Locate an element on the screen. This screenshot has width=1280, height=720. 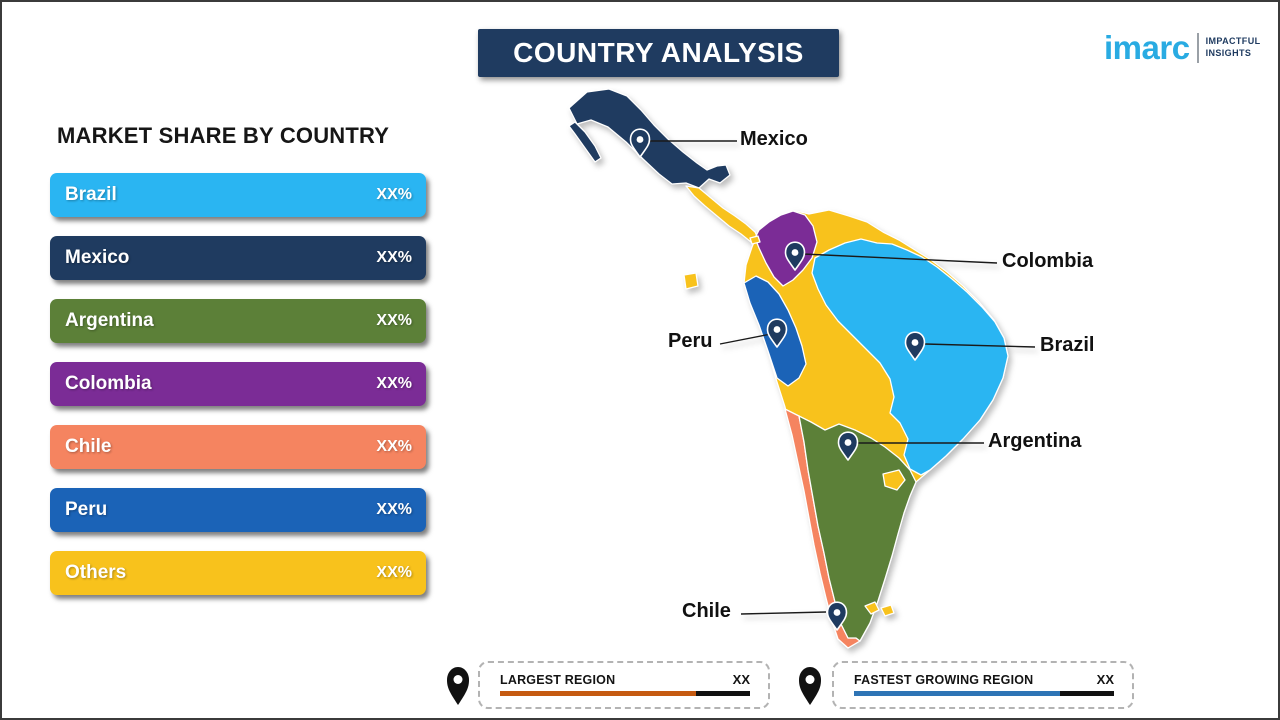
label-line-brazil is located at coordinates (980, 345).